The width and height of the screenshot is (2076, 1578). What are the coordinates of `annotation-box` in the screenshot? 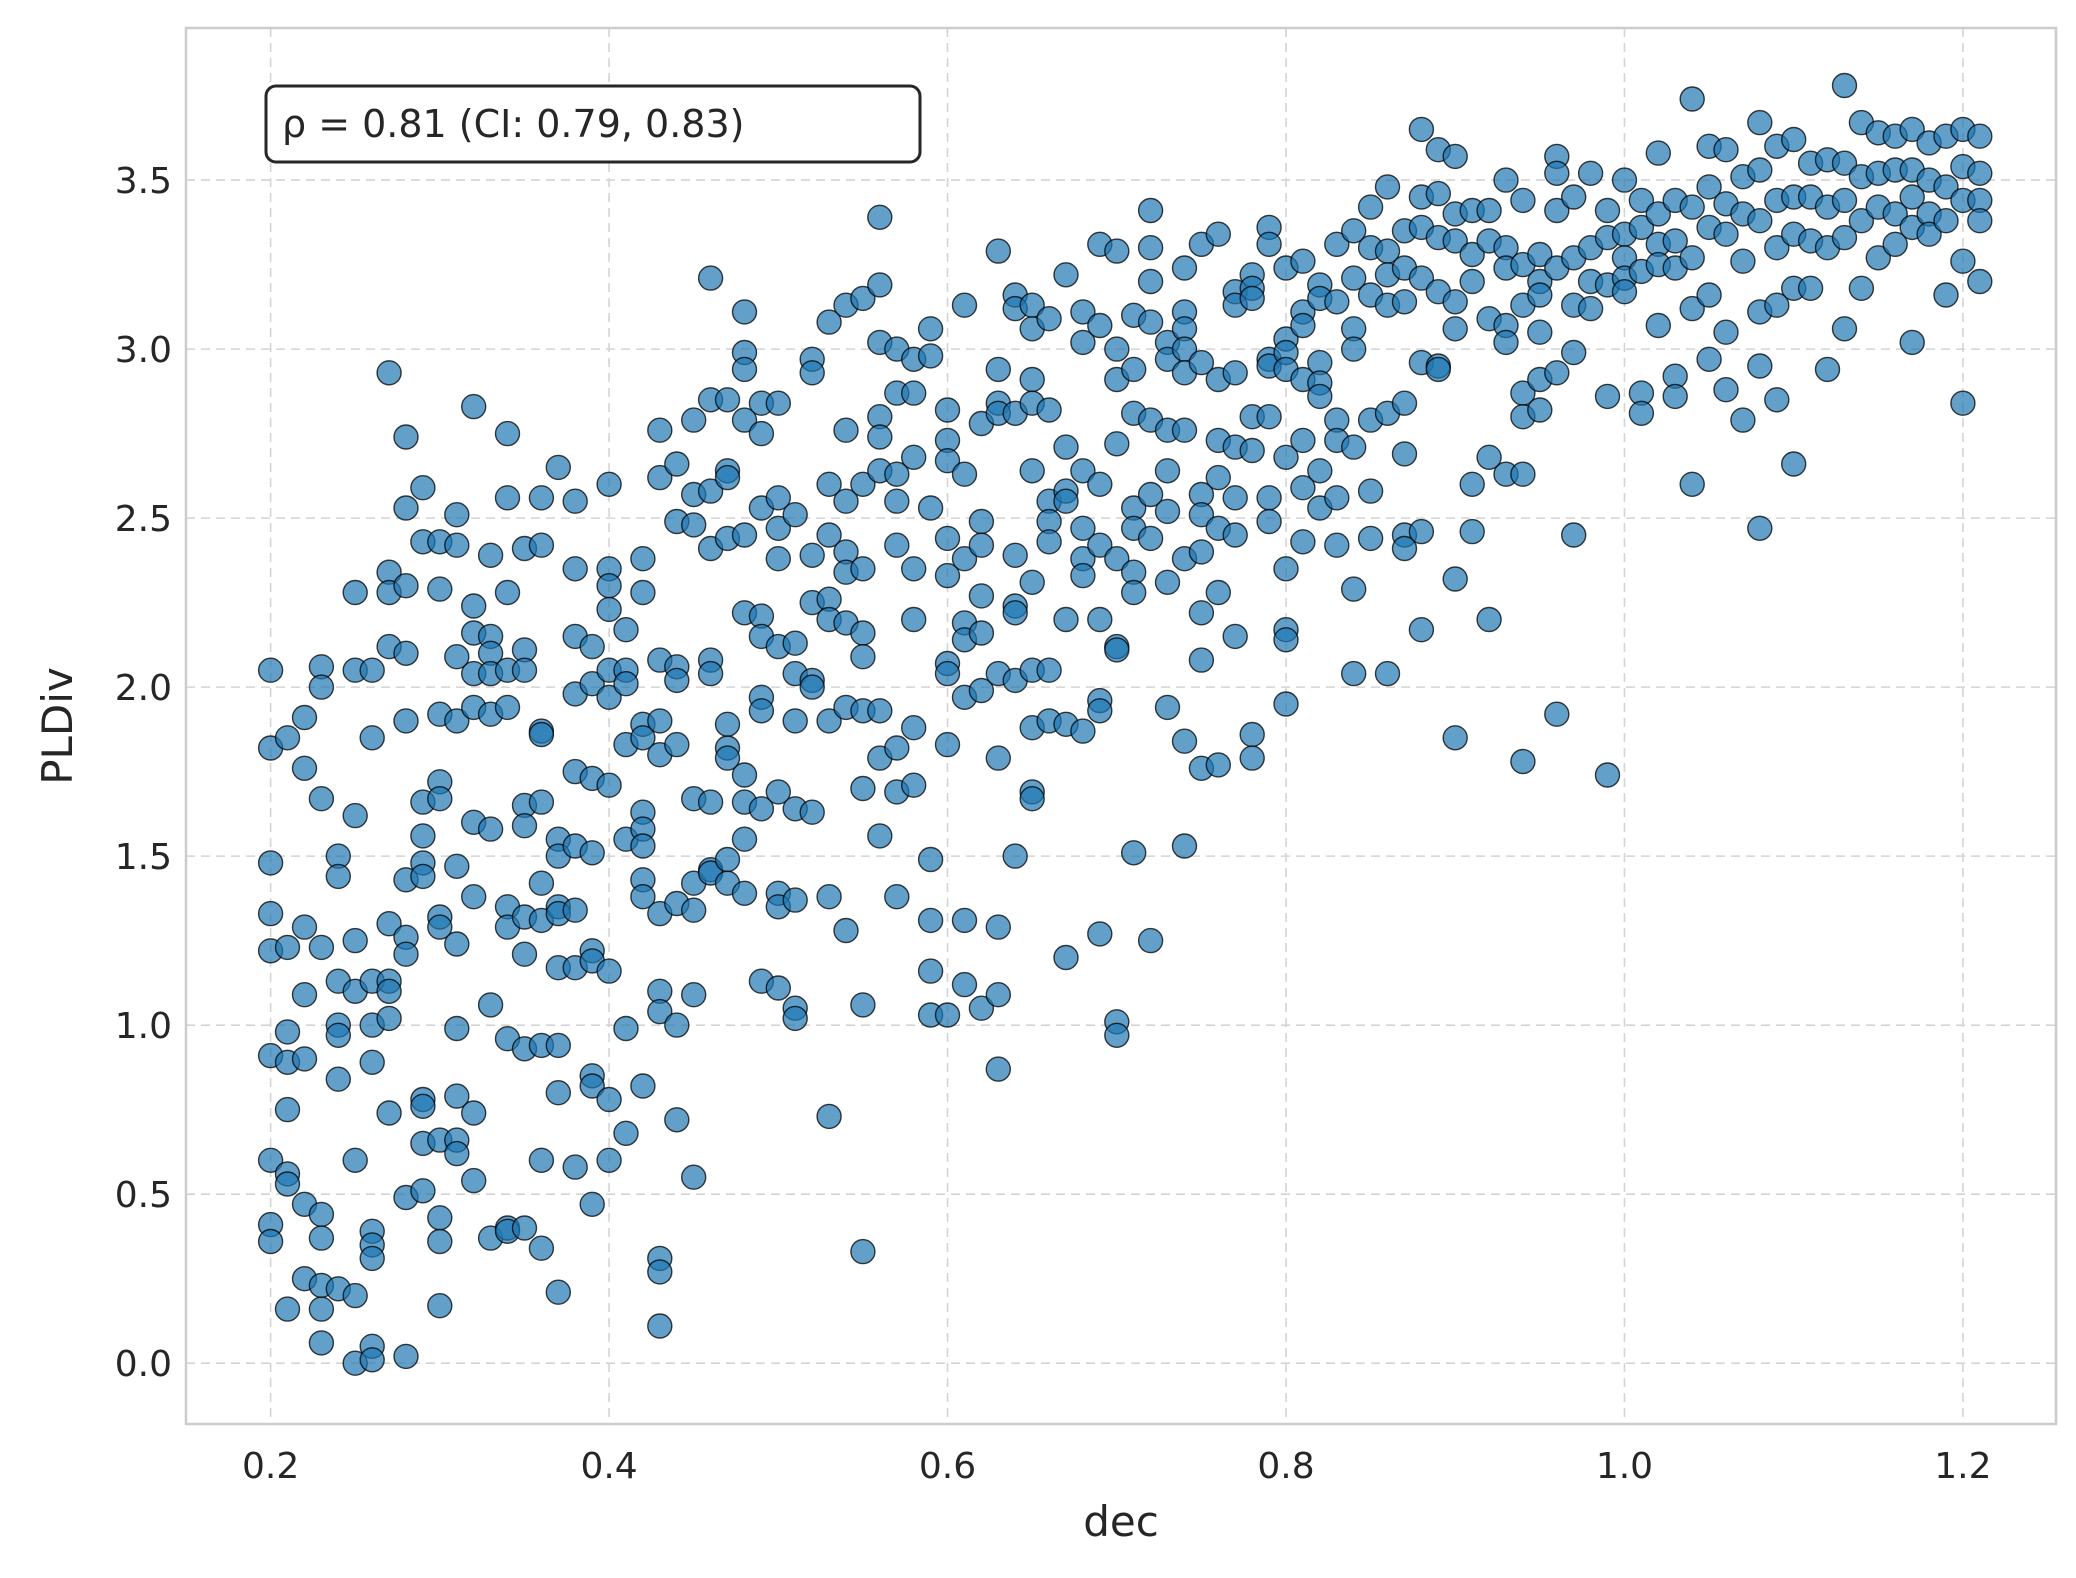 It's located at (593, 124).